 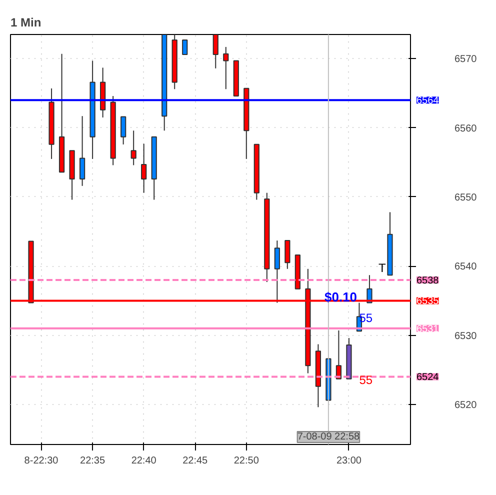 What do you see at coordinates (349, 461) in the screenshot?
I see `x-tick-label: 23:00` at bounding box center [349, 461].